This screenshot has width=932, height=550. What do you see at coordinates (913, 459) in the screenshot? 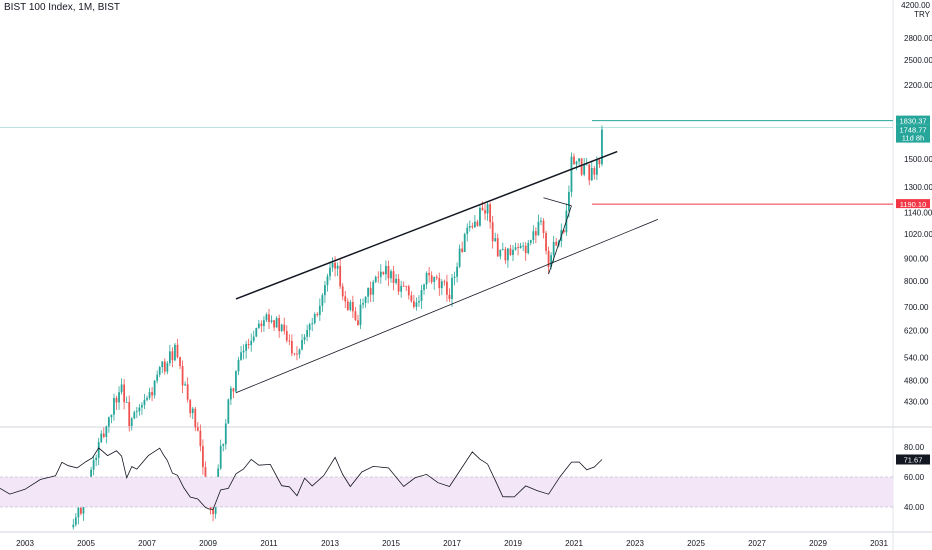
I see `rsi-value-text: 71.67` at bounding box center [913, 459].